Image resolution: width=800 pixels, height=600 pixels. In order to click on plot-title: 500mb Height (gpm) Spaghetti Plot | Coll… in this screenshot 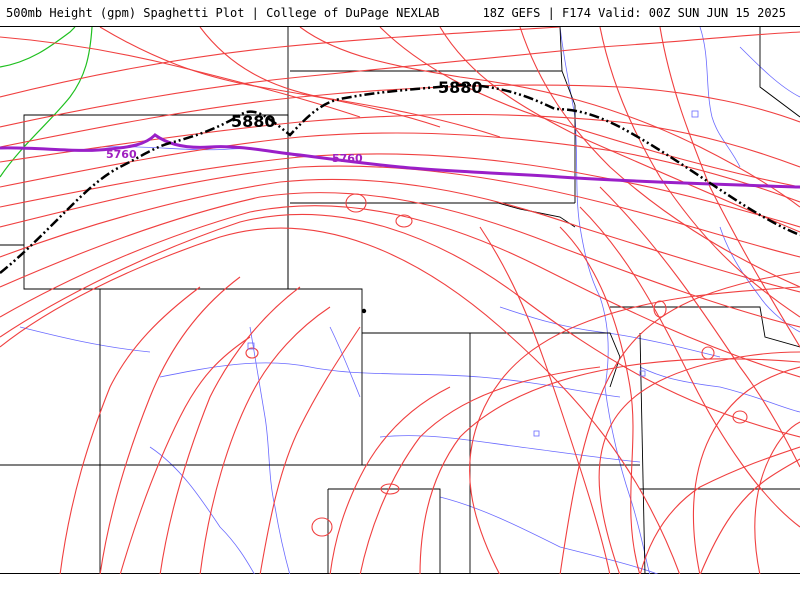, I will do `click(223, 13)`.